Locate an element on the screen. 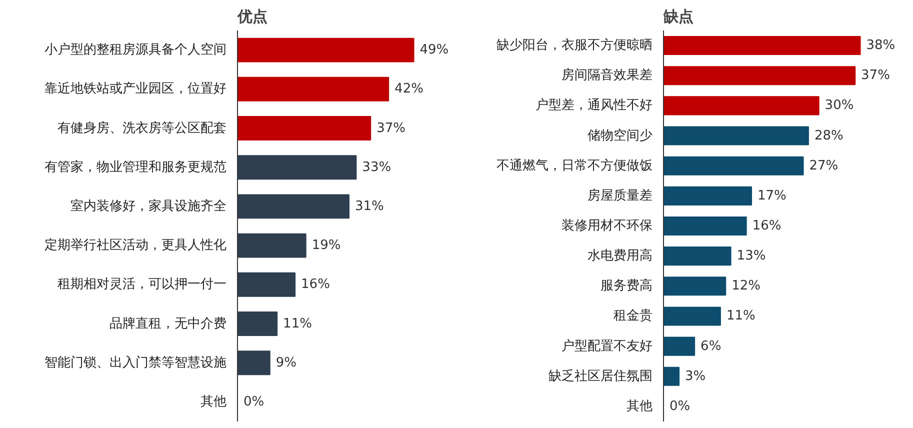 This screenshot has width=913, height=428. chart-title: 优点 is located at coordinates (252, 17).